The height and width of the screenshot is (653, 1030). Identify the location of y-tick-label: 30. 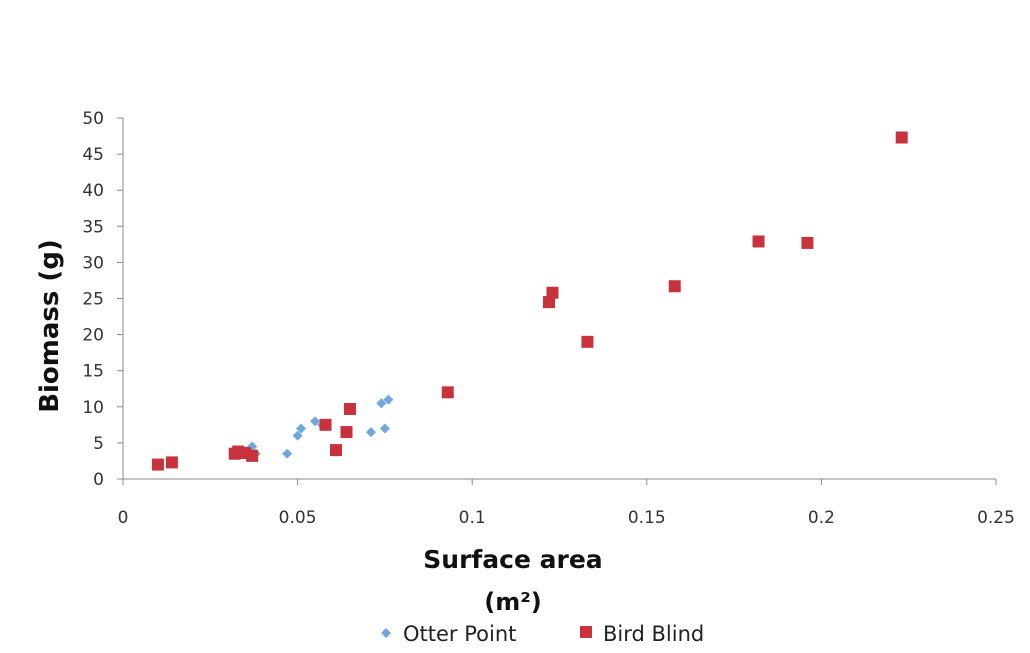
(93, 263).